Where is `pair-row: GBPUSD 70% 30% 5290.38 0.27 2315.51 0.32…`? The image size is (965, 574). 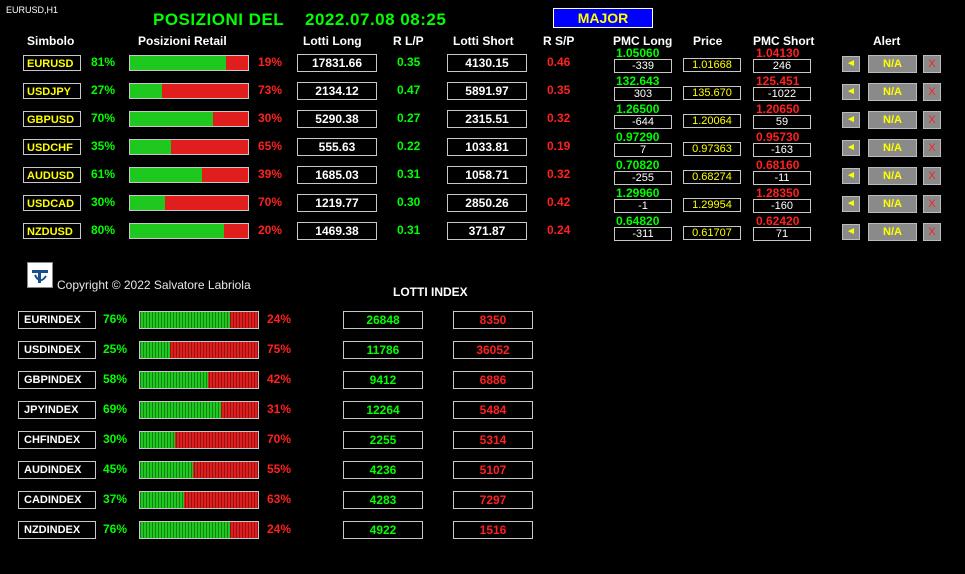
pair-row: GBPUSD 70% 30% 5290.38 0.27 2315.51 0.32… is located at coordinates (482, 118).